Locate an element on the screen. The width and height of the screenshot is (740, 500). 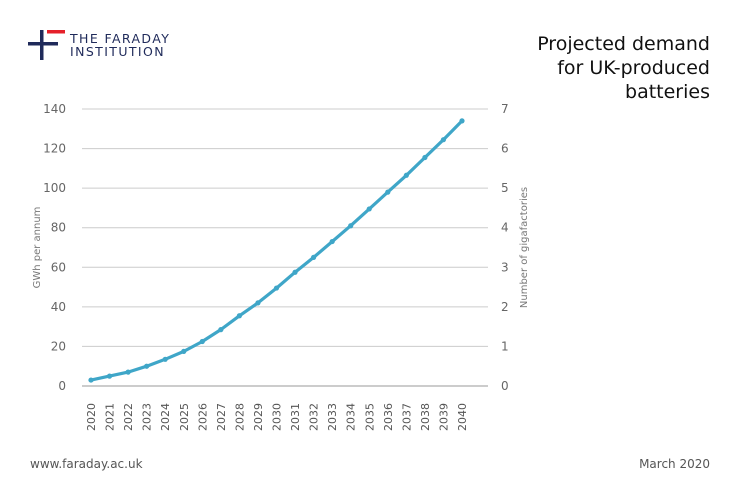
x-tick-label: 2034 is located at coordinates (351, 417).